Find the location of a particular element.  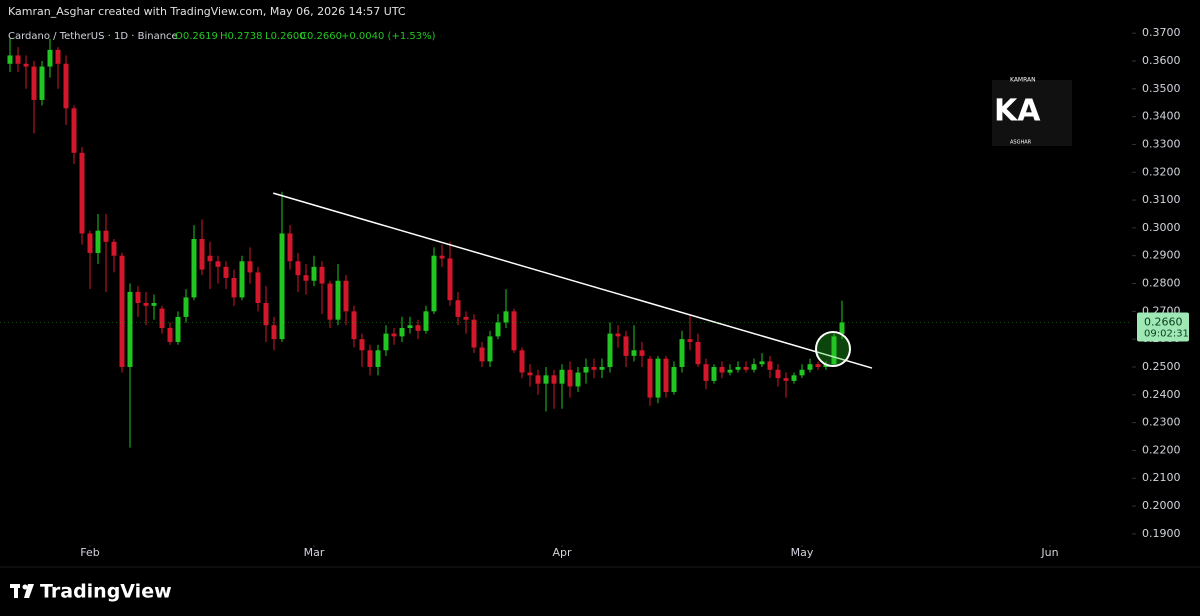

logo-mark: KA is located at coordinates (1017, 111).